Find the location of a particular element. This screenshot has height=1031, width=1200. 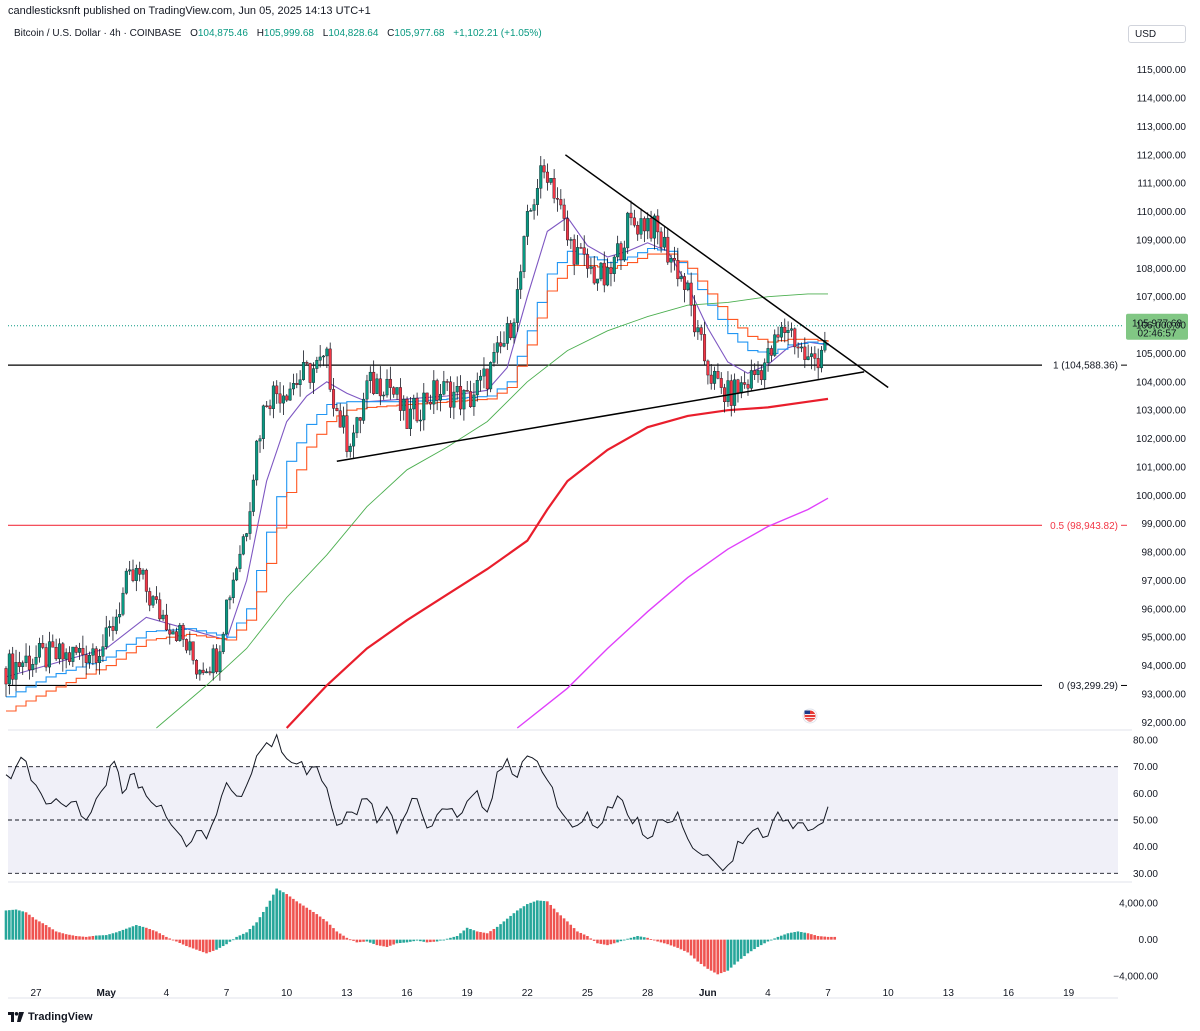

histogram-pane is located at coordinates (420, 931).